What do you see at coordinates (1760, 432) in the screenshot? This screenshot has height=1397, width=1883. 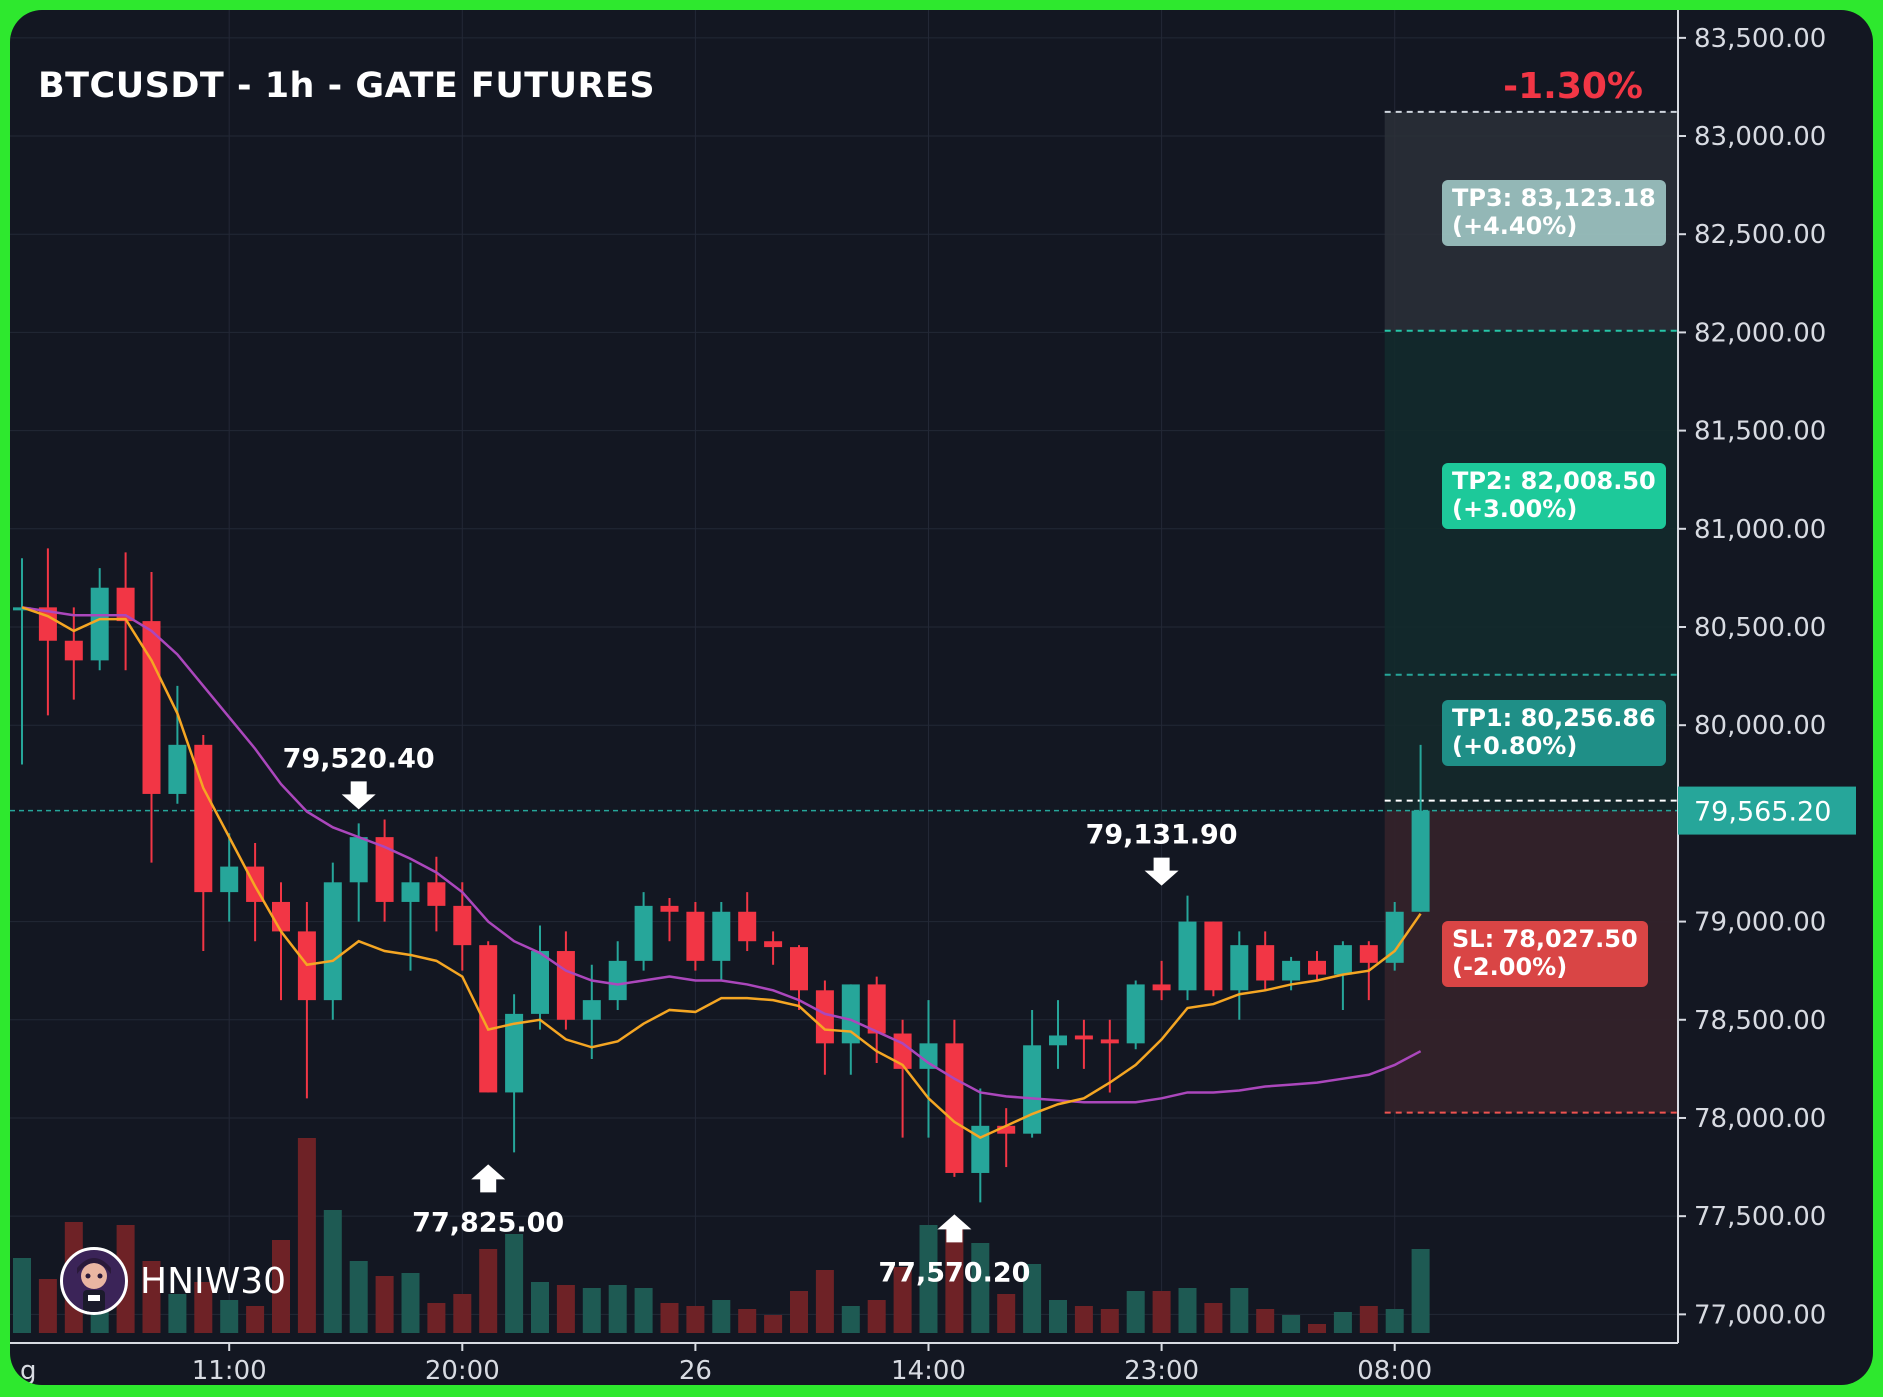 I see `y-tick-label: 81,500.00` at bounding box center [1760, 432].